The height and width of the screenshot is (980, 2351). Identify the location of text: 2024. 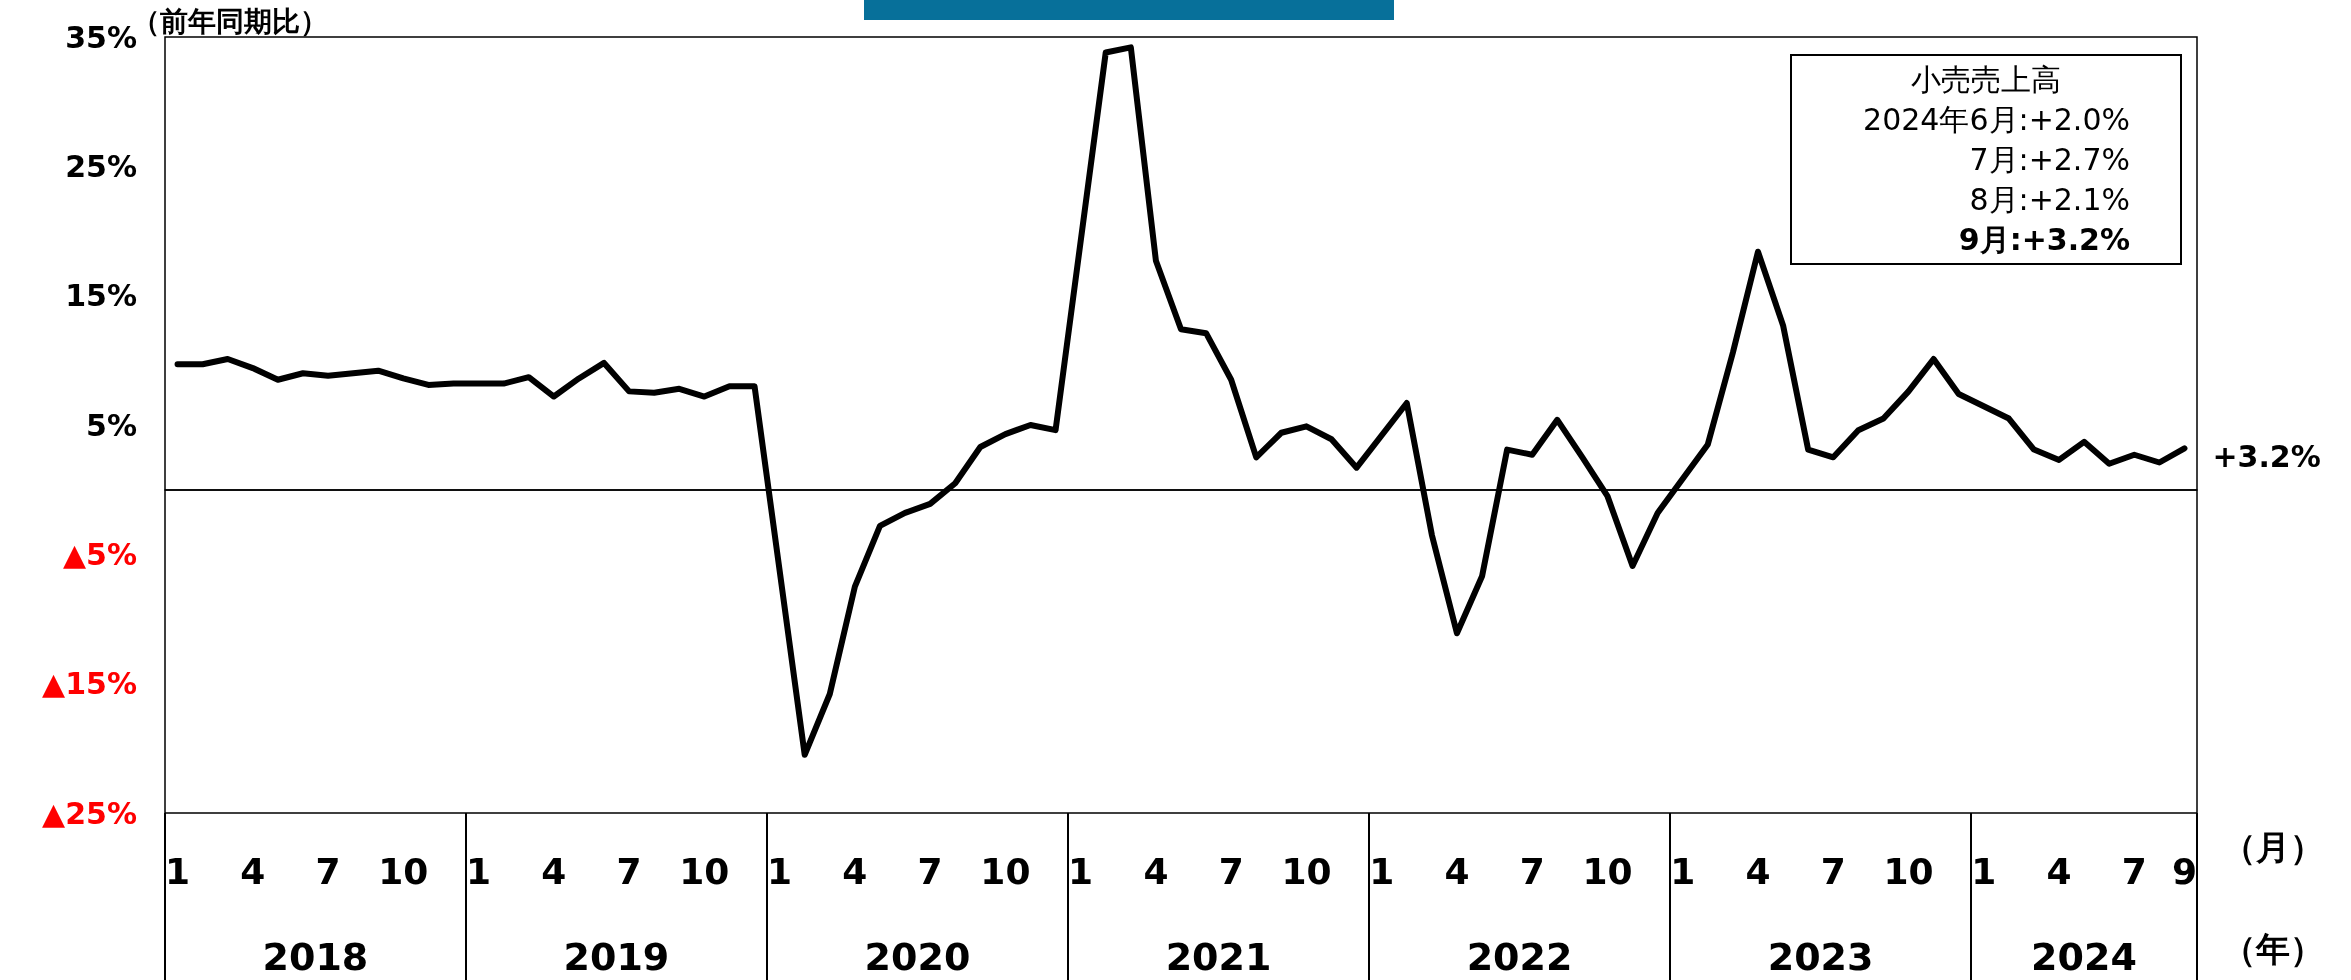
(2084, 957).